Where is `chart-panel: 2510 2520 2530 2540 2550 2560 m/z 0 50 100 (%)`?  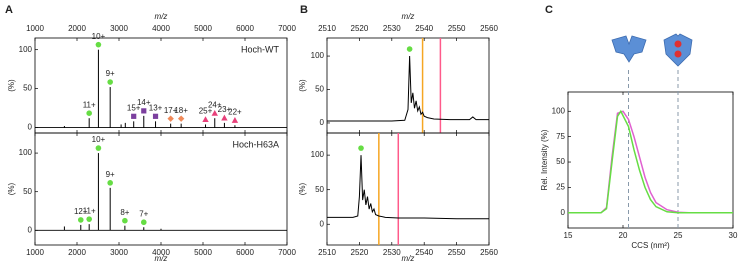 chart-panel: 2510 2520 2530 2540 2550 2560 m/z 0 50 100 (%) is located at coordinates (398, 197).